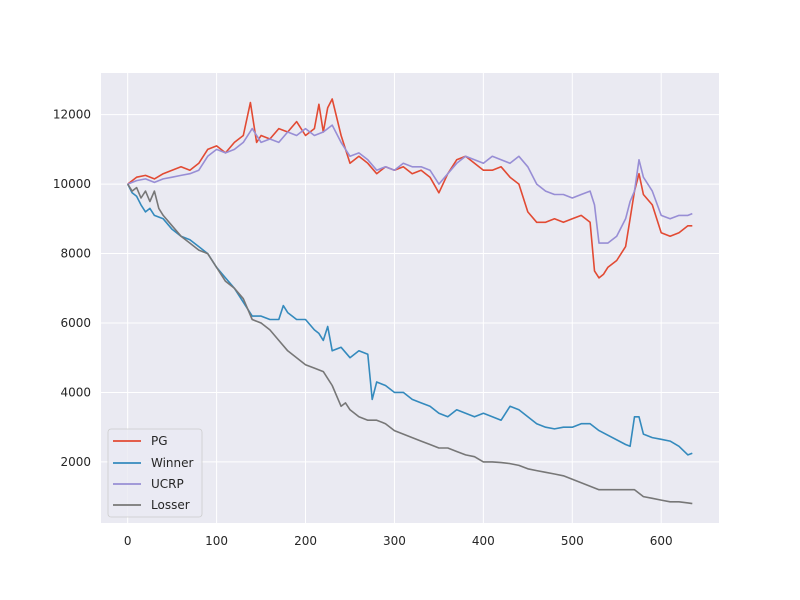 The image size is (800, 600). What do you see at coordinates (75, 392) in the screenshot?
I see `y-tick-label: 4000` at bounding box center [75, 392].